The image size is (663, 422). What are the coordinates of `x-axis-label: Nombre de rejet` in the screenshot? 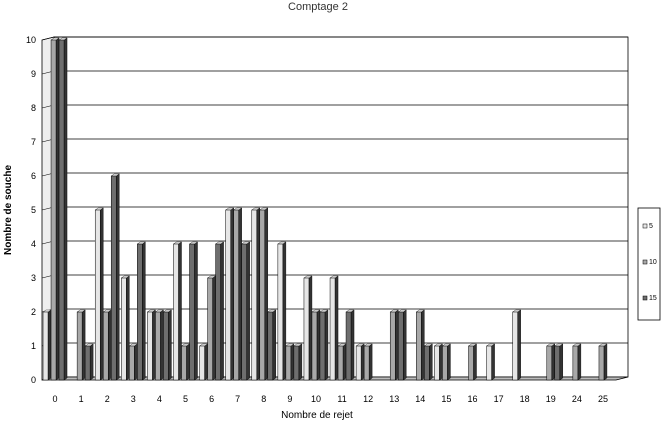 It's located at (317, 415).